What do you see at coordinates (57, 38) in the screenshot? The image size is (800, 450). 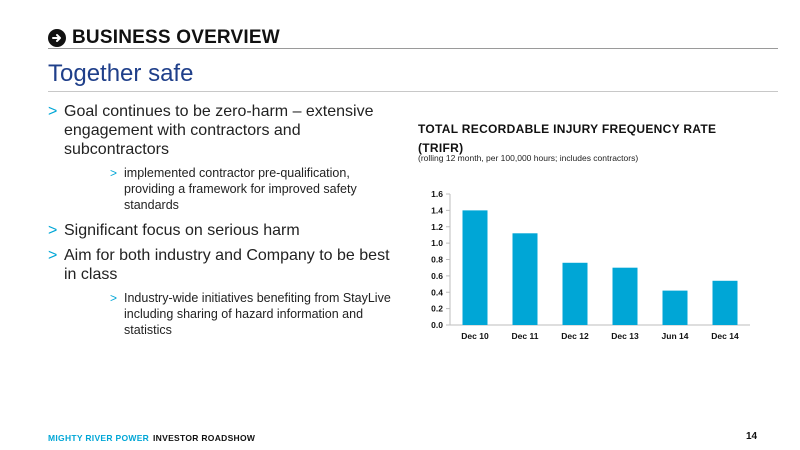 I see `arrow-right-circle-icon` at bounding box center [57, 38].